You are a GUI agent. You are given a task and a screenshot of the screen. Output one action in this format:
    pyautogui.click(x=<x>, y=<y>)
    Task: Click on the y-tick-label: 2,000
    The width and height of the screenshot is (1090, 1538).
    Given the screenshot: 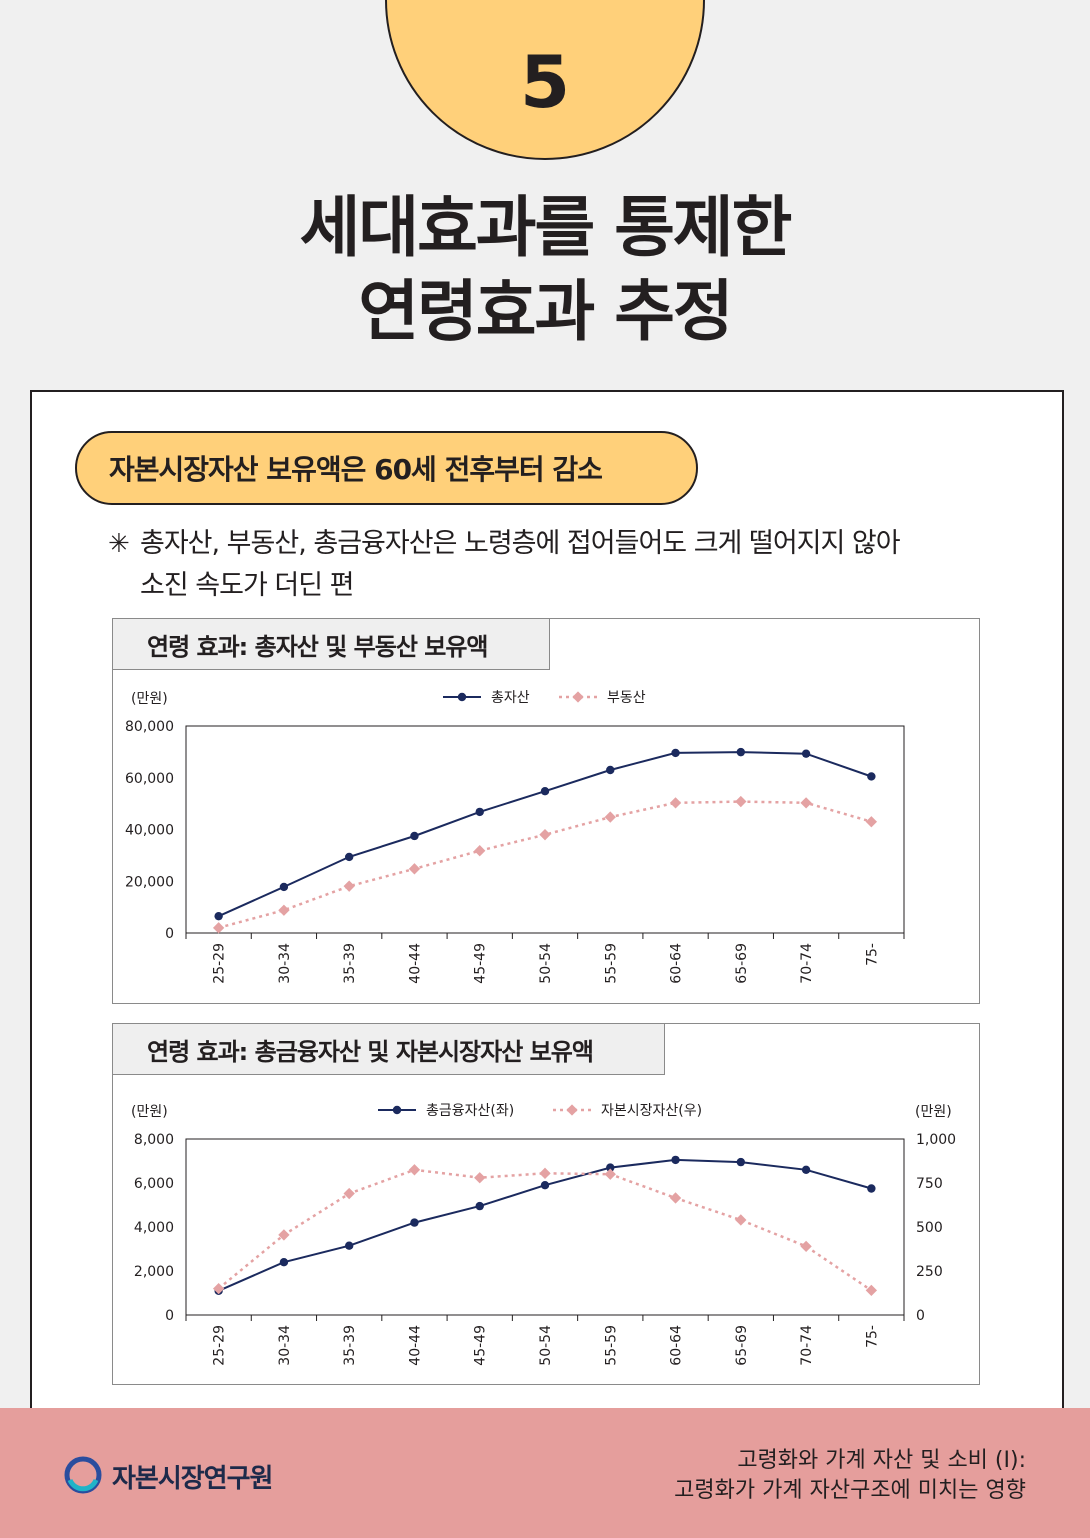 What is the action you would take?
    pyautogui.click(x=154, y=1272)
    